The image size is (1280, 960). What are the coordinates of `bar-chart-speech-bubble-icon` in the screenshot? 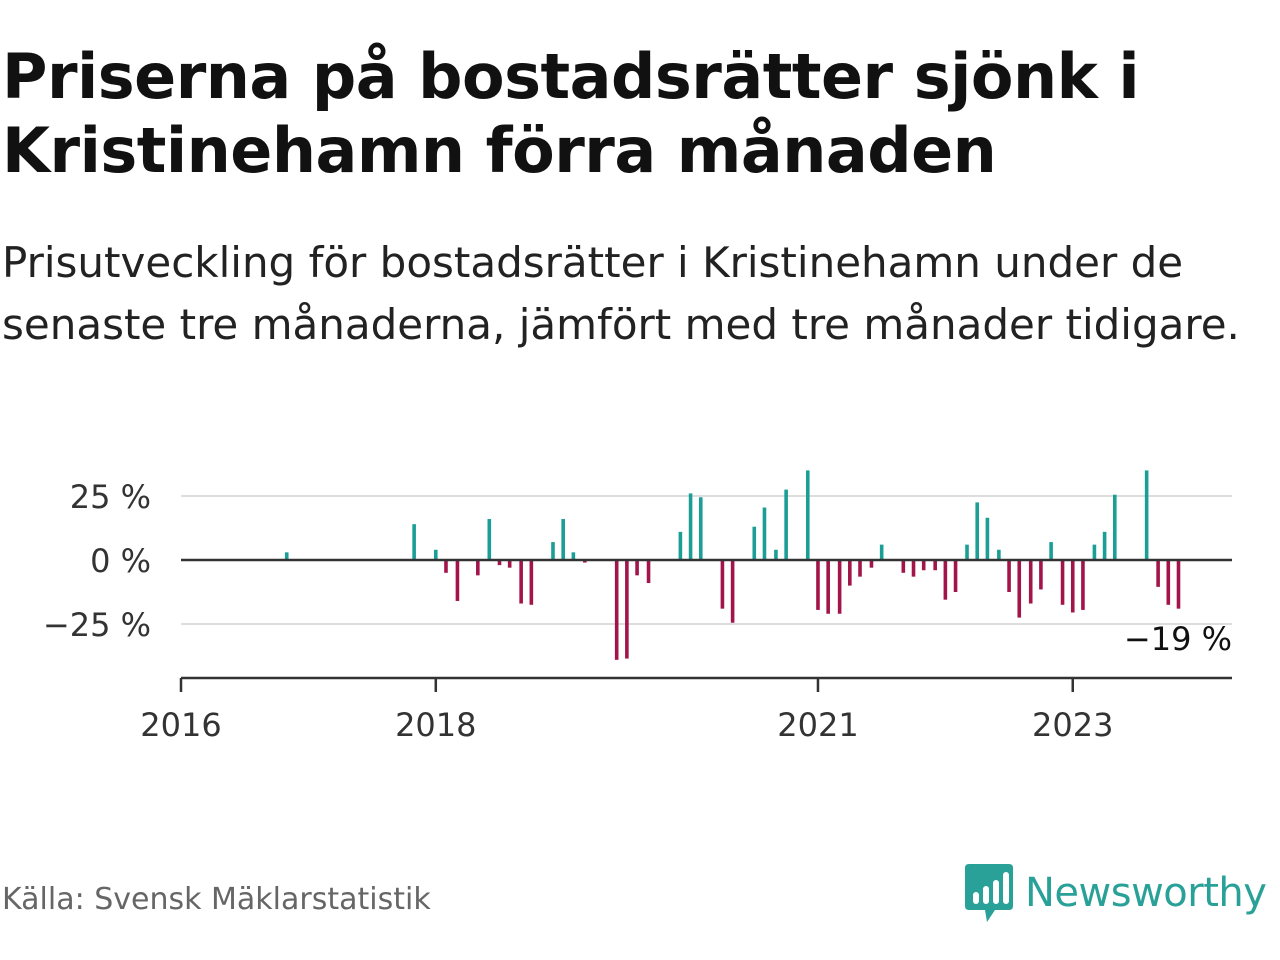 It's located at (989, 893).